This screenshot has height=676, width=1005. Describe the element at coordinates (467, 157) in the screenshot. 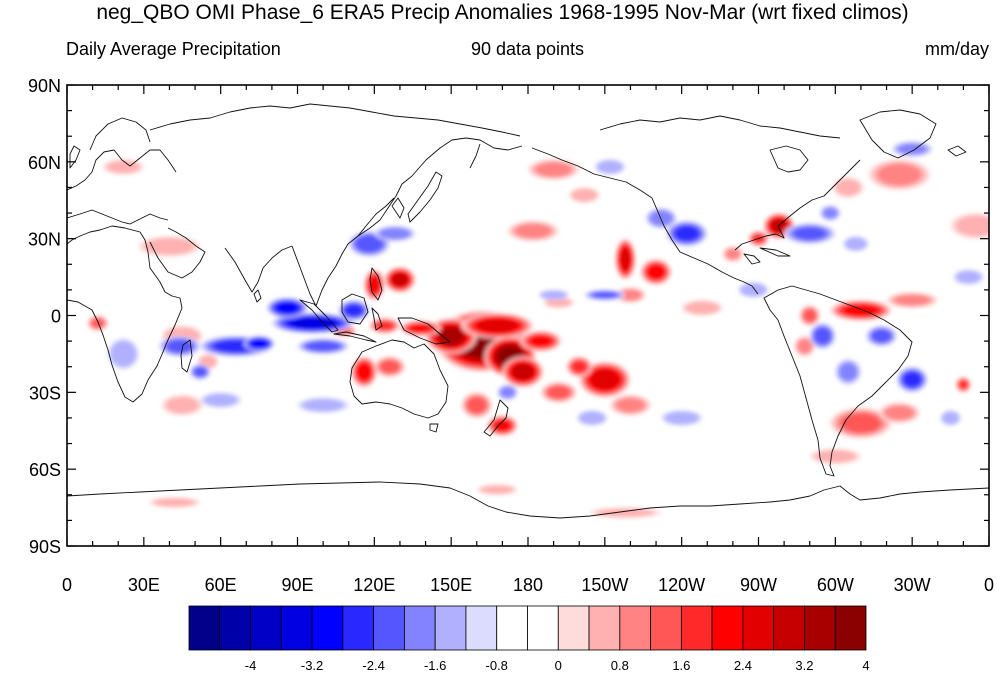

I see `coastline-siberia` at that location.